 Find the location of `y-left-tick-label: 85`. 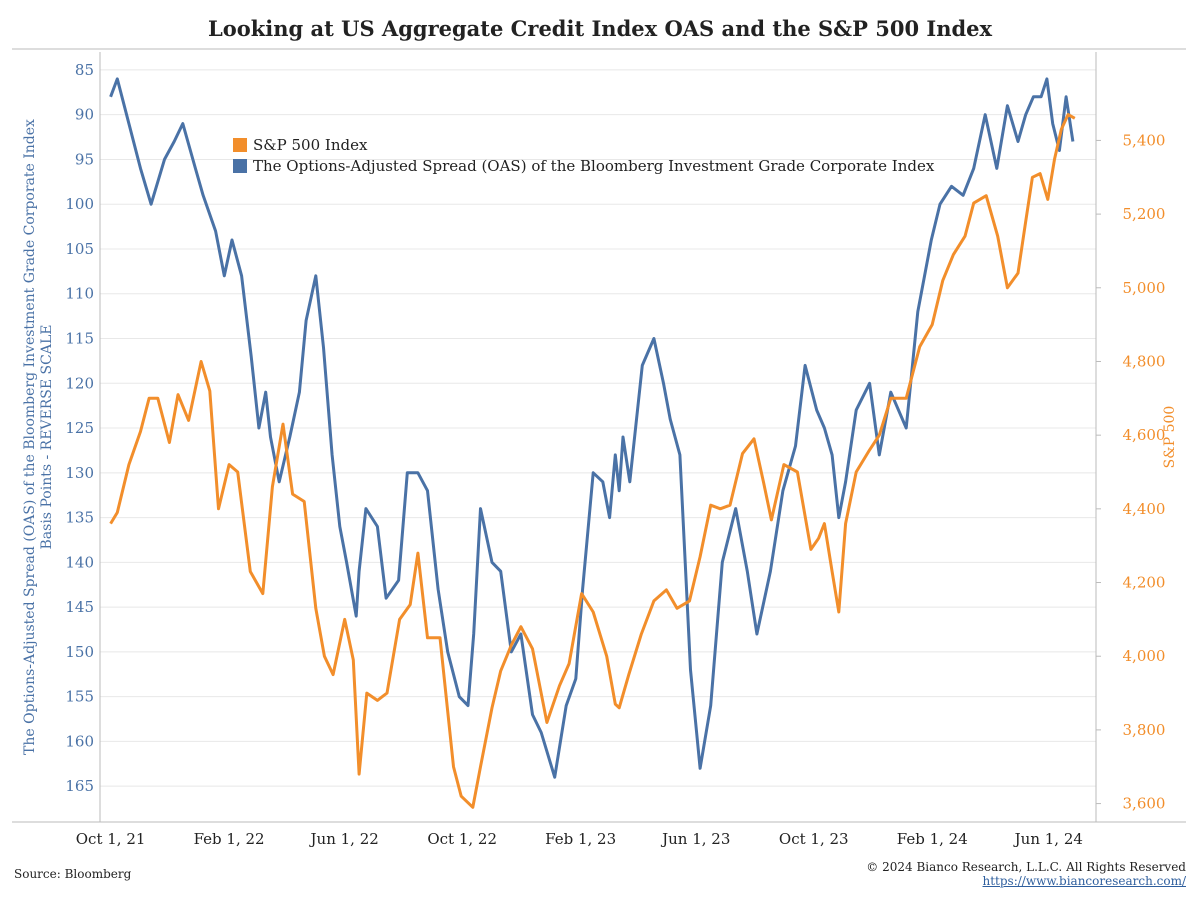

y-left-tick-label: 85 is located at coordinates (84, 70).